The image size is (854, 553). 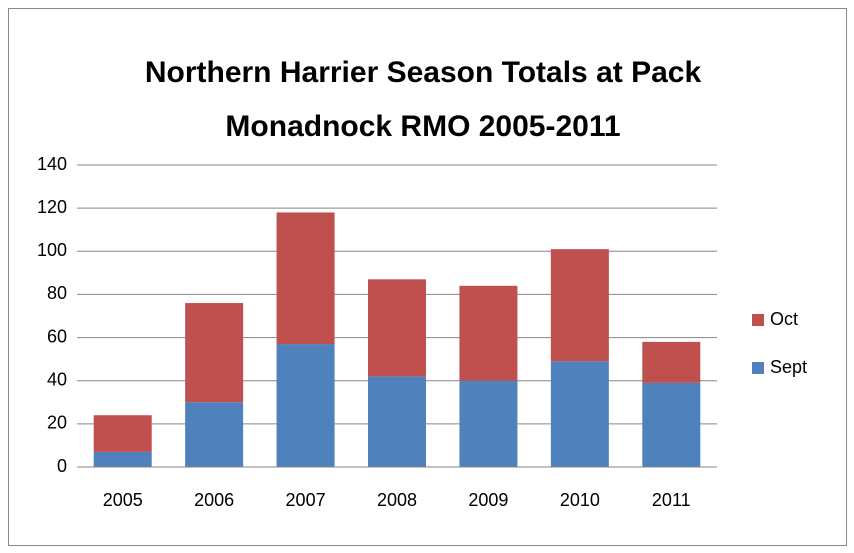 I want to click on legend-label: Oct, so click(x=784, y=319).